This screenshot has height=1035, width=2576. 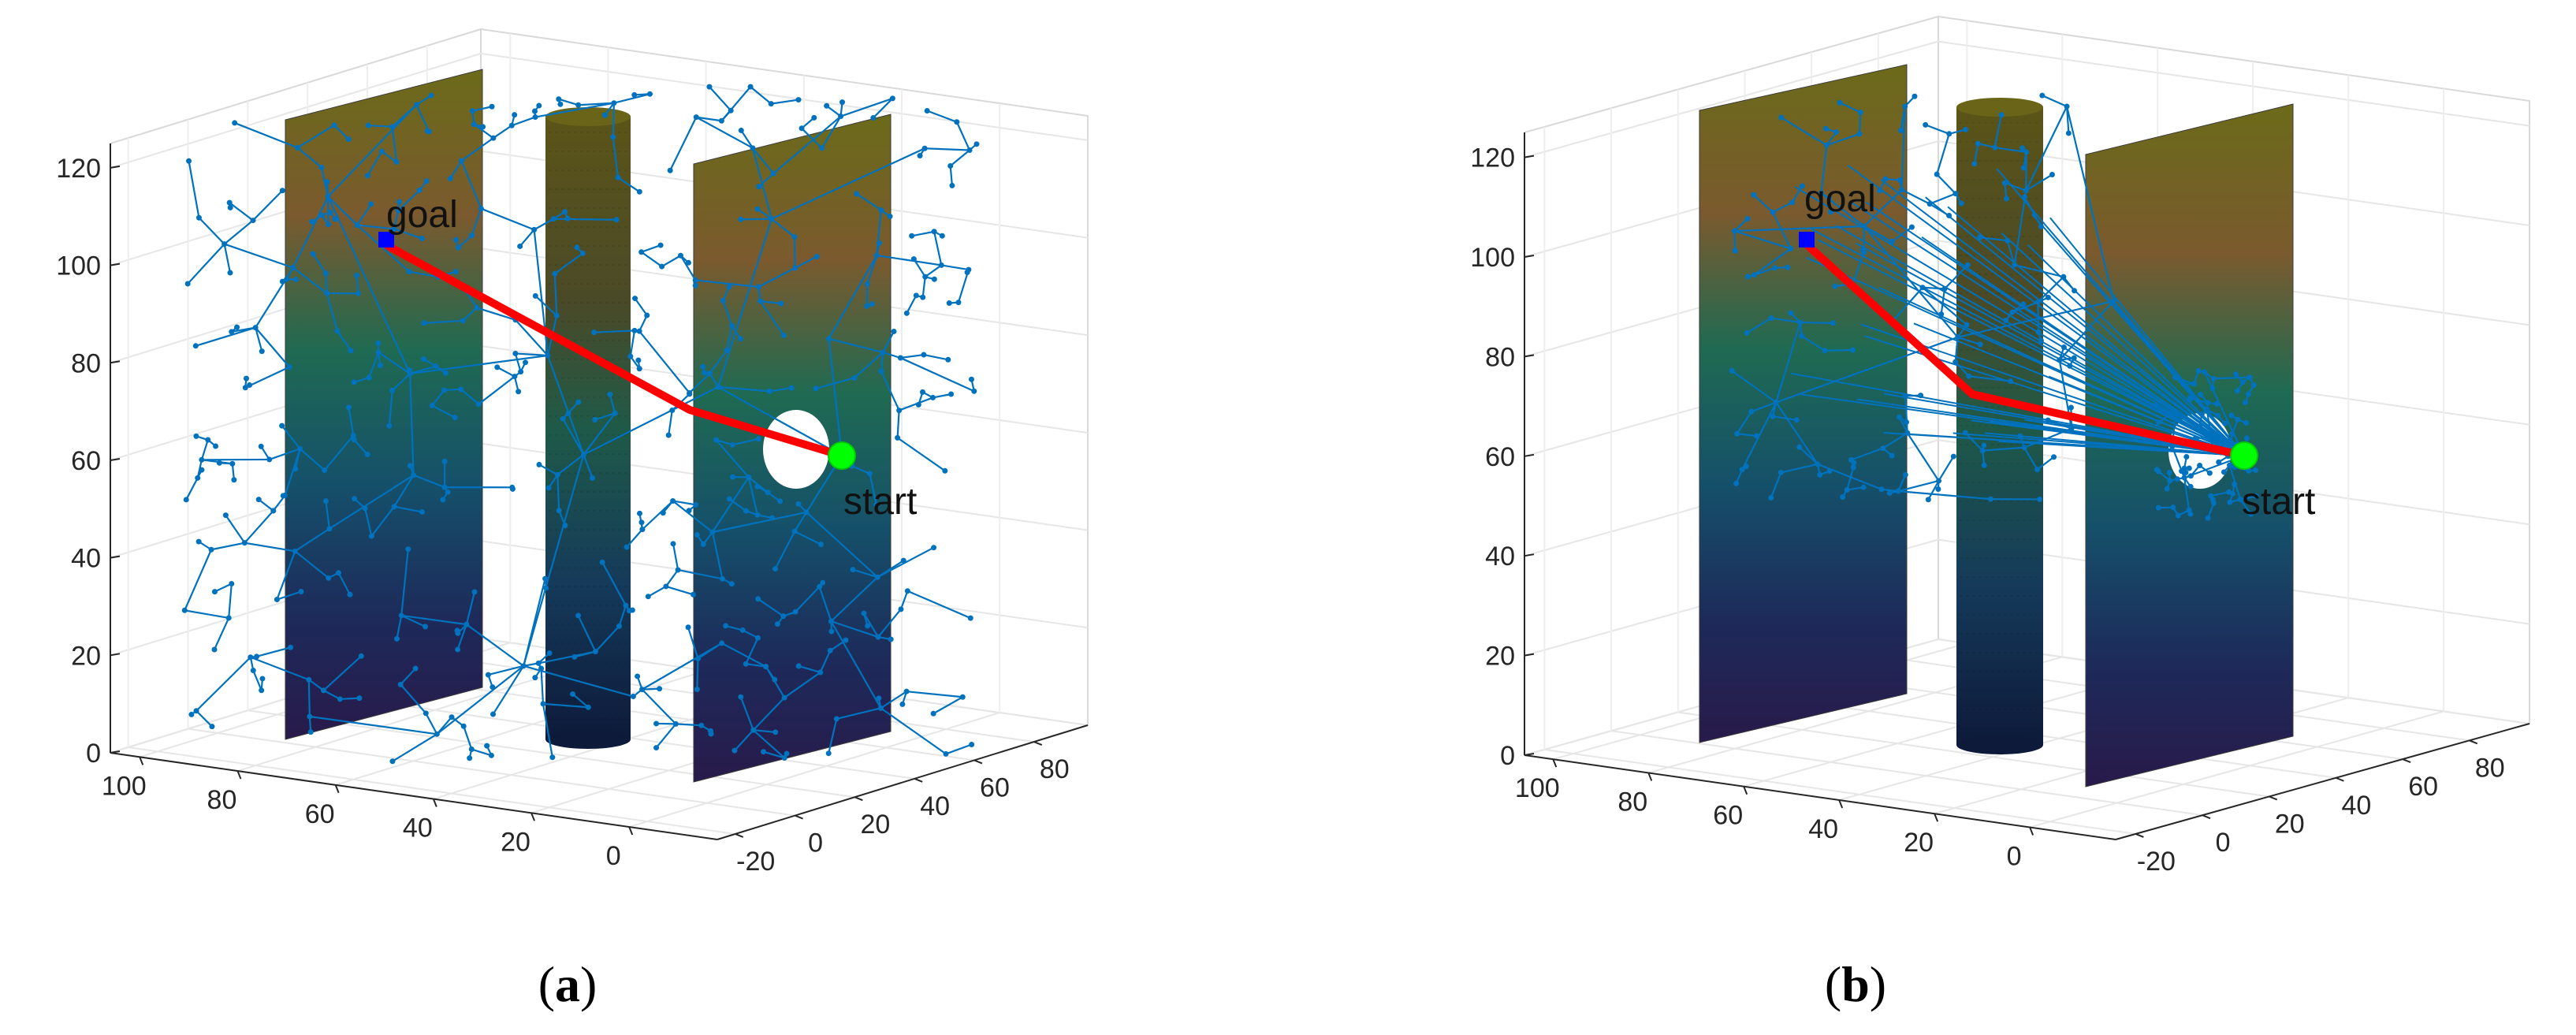 What do you see at coordinates (515, 842) in the screenshot?
I see `xtick-label: 20` at bounding box center [515, 842].